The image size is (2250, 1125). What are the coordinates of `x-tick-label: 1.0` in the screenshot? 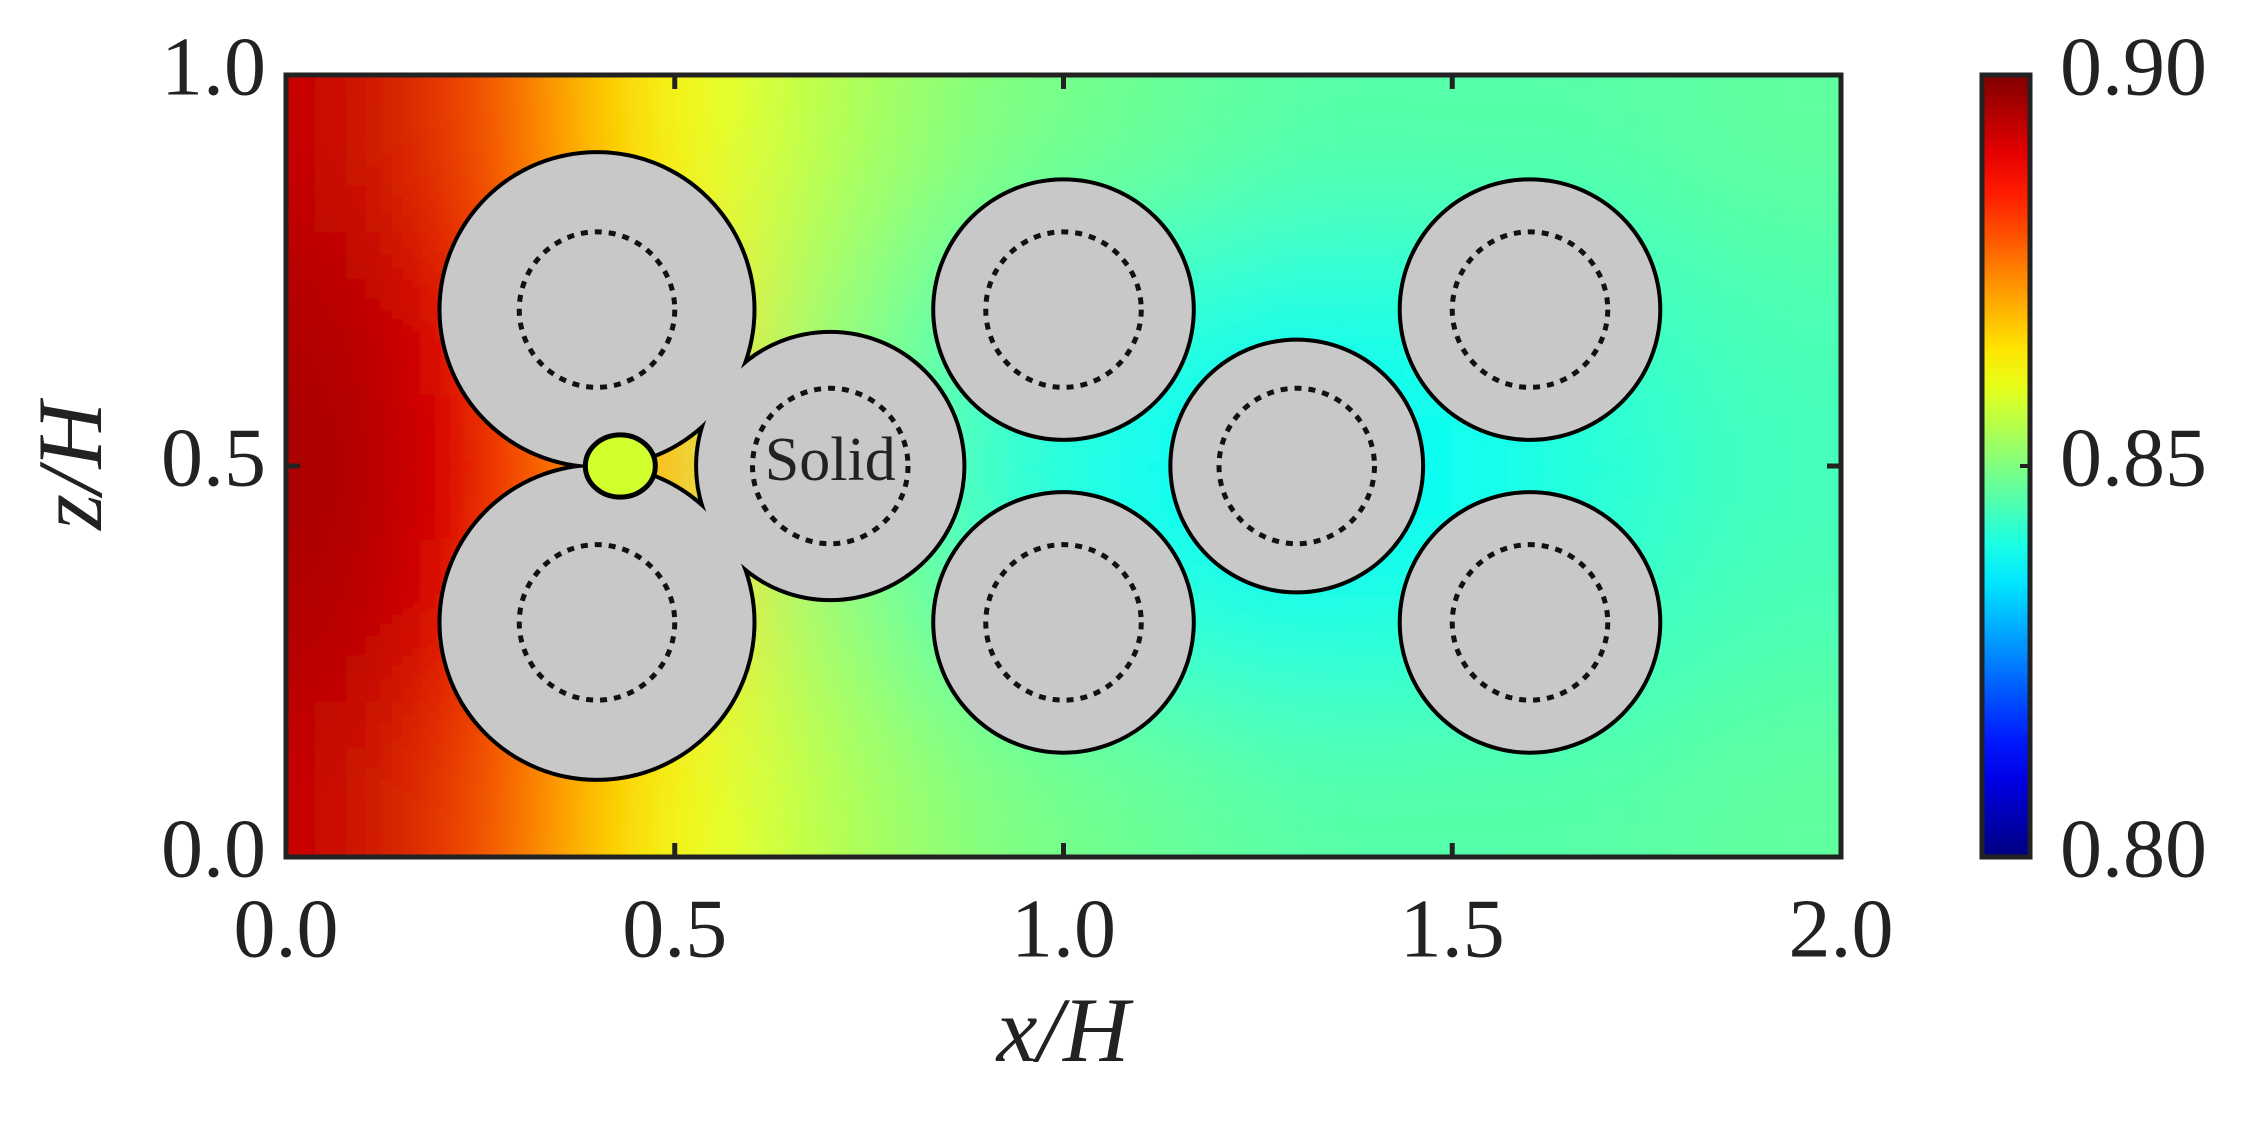 It's located at (1063, 928).